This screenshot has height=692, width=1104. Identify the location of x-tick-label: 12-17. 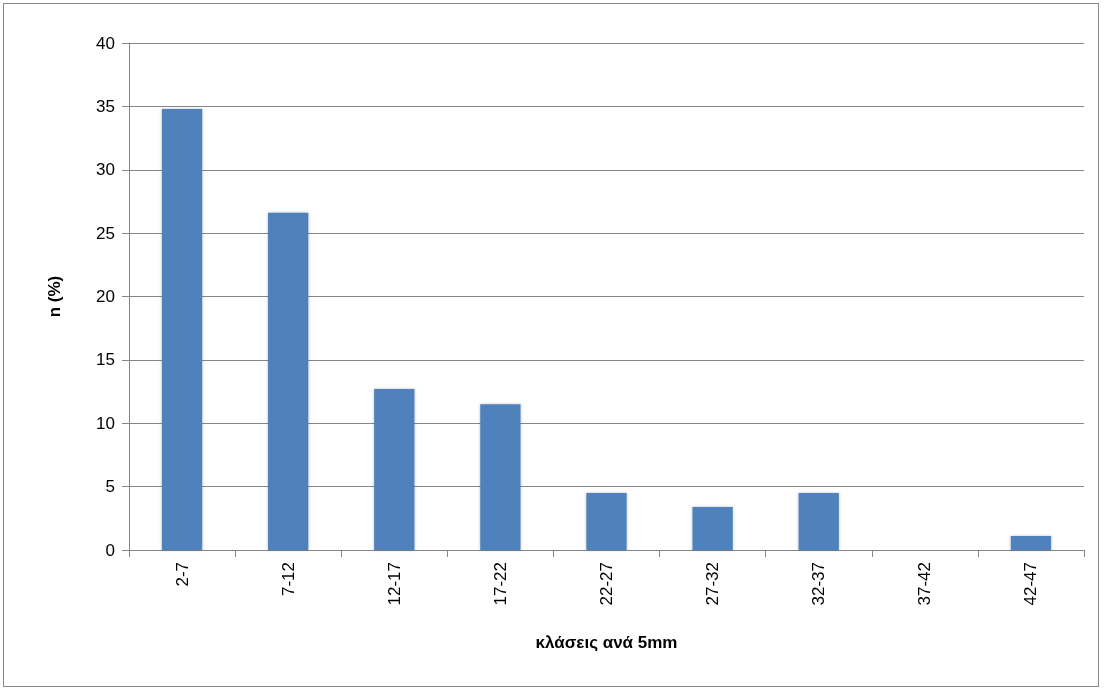
(394, 584).